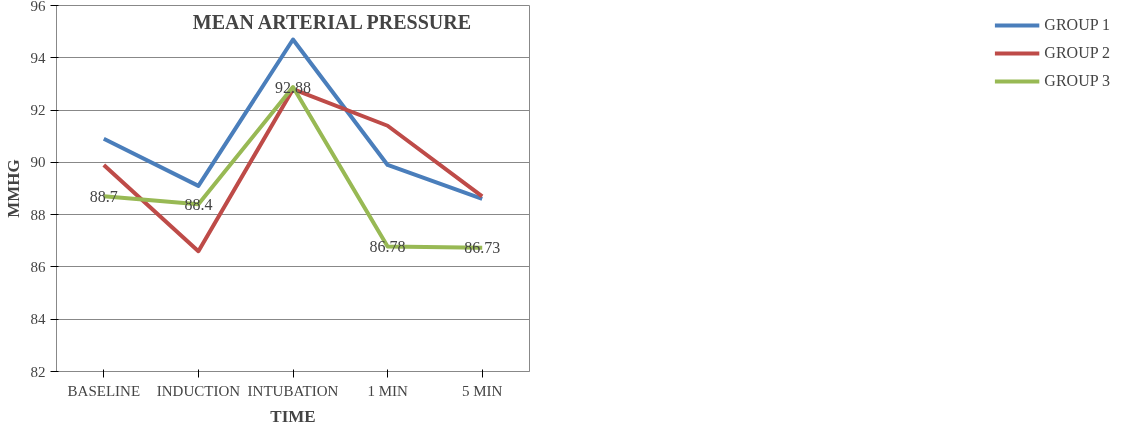 The height and width of the screenshot is (432, 1125). What do you see at coordinates (293, 390) in the screenshot?
I see `x-tick-label: INTUBATION` at bounding box center [293, 390].